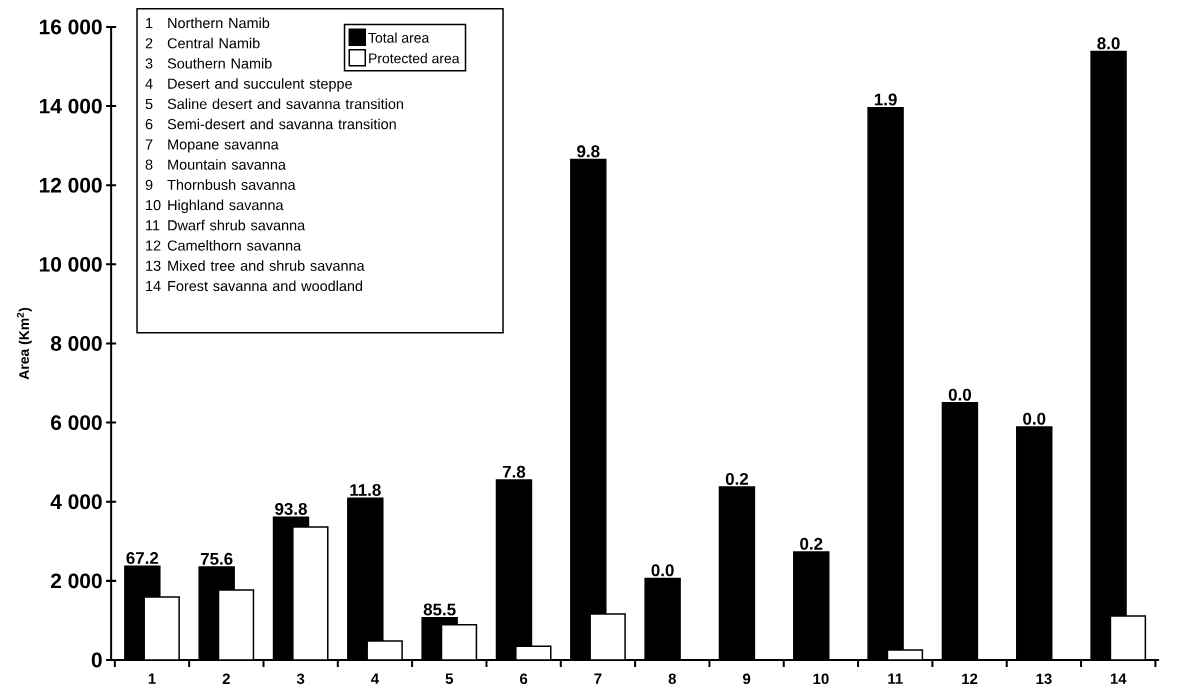 The image size is (1203, 699). Describe the element at coordinates (149, 184) in the screenshot. I see `annotation: 9` at that location.